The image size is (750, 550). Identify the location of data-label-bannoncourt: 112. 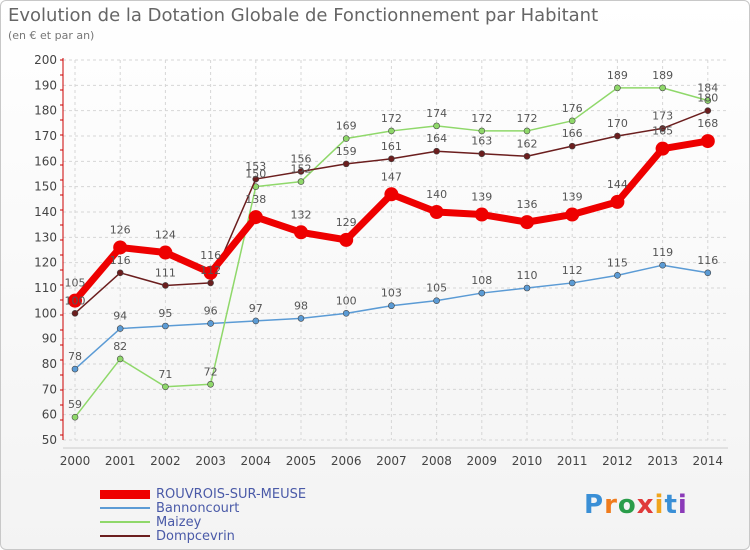
(572, 270).